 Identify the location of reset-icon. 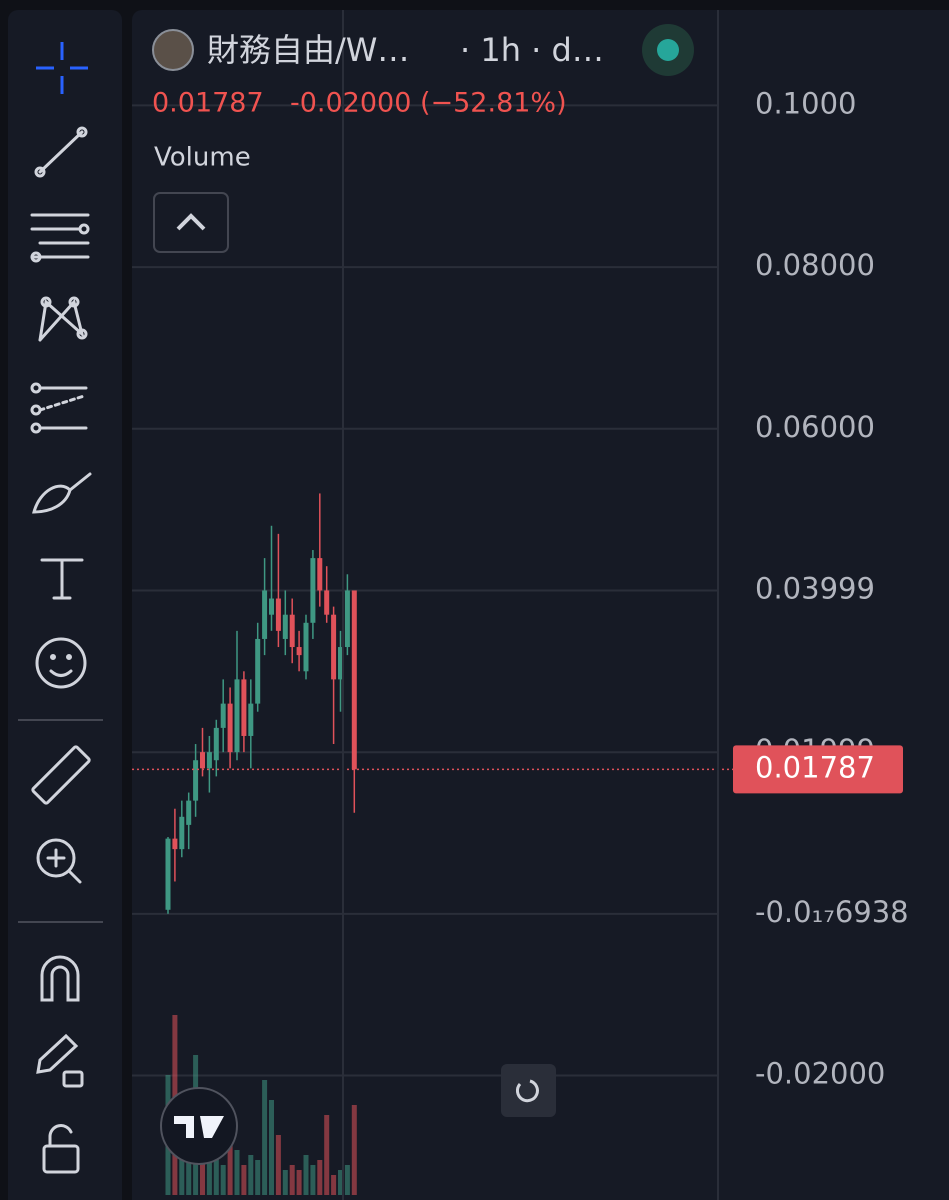
(527, 1091).